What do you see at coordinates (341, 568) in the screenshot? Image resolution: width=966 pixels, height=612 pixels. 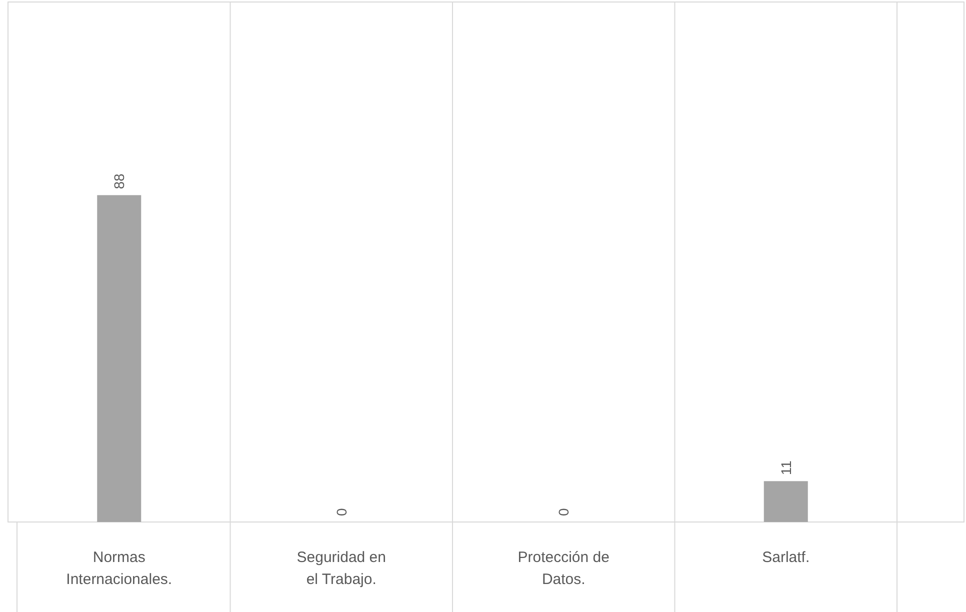 I see `x-tick-label: Seguridad en el Trabajo.` at bounding box center [341, 568].